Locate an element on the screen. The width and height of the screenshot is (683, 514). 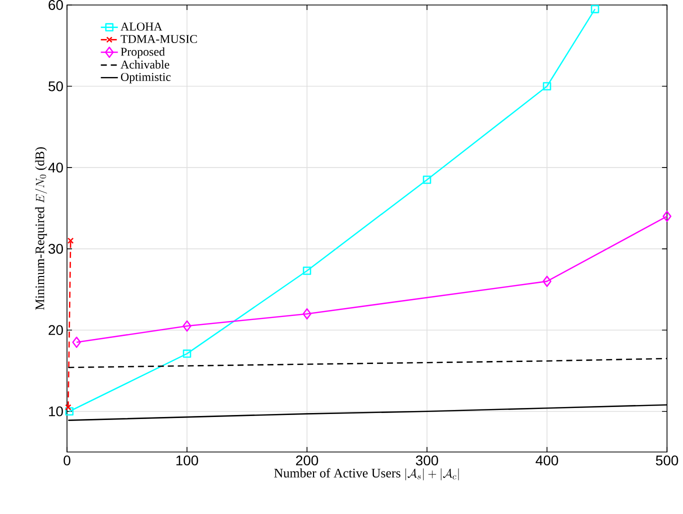
legend-label: TDMA-MUSIC is located at coordinates (158, 39).